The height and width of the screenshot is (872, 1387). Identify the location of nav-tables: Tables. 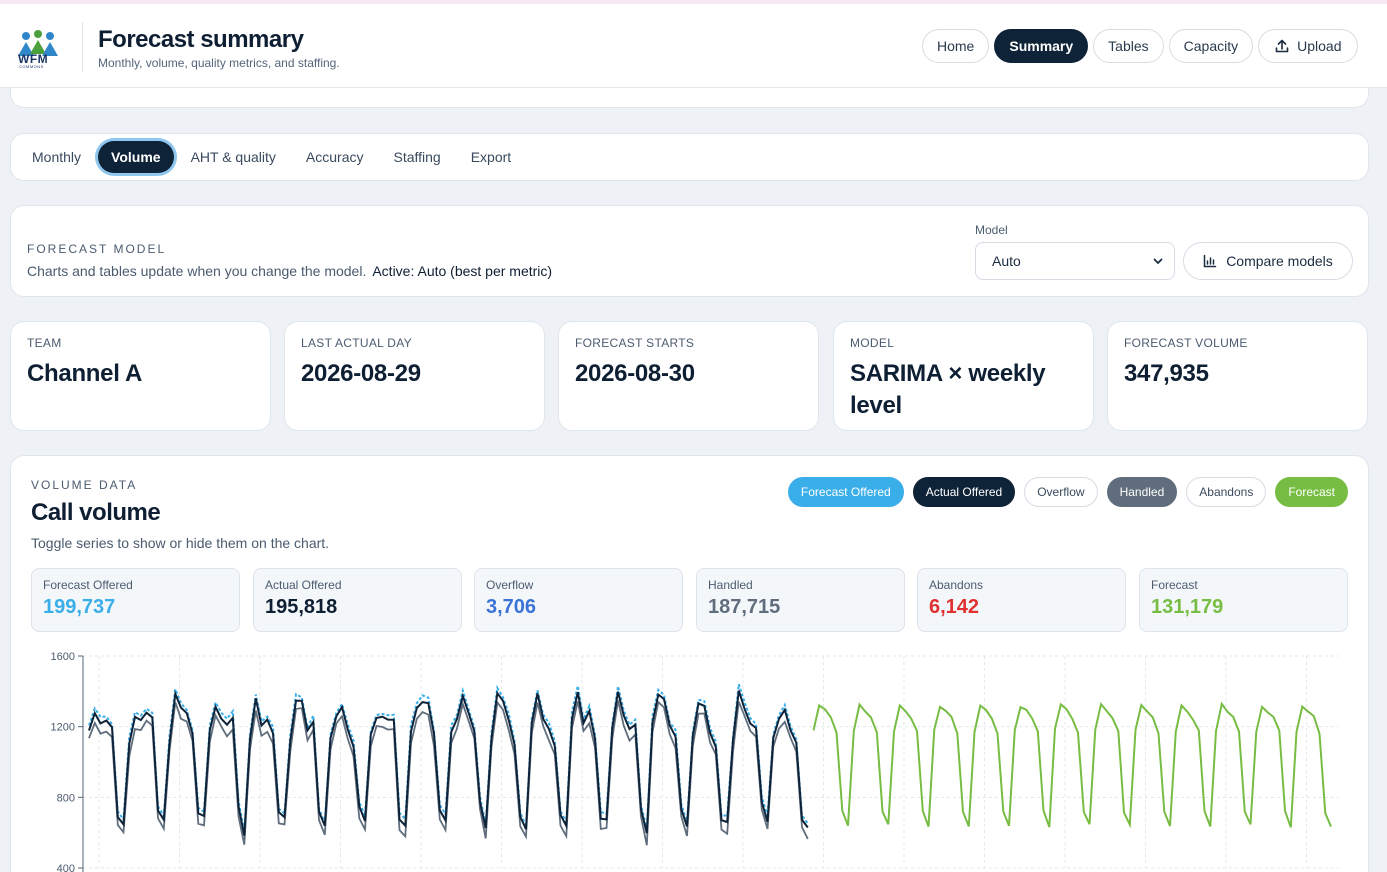
(1128, 46).